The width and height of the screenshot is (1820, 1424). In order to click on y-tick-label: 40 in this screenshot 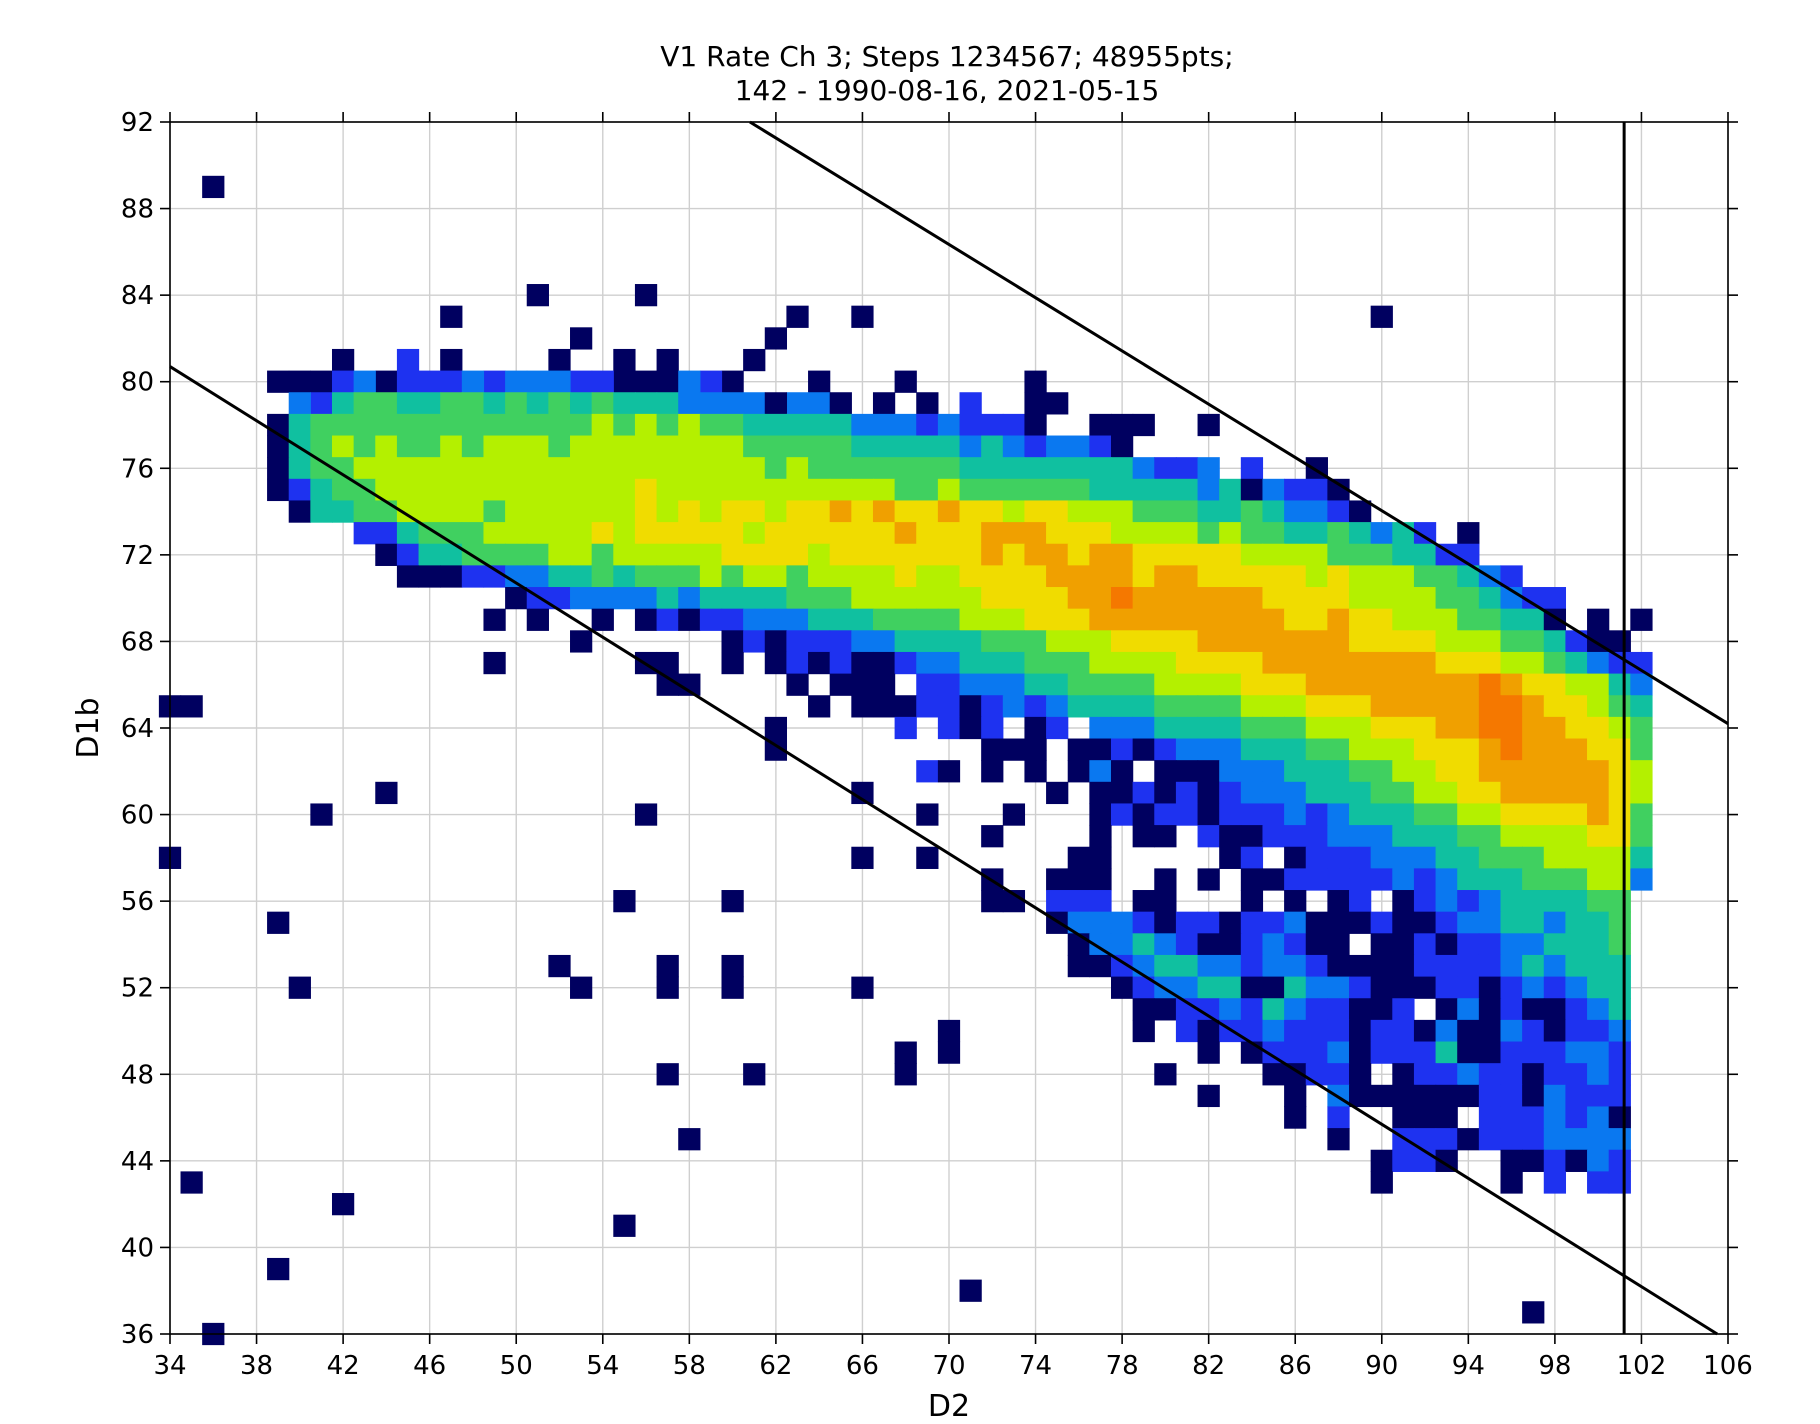, I will do `click(137, 1248)`.